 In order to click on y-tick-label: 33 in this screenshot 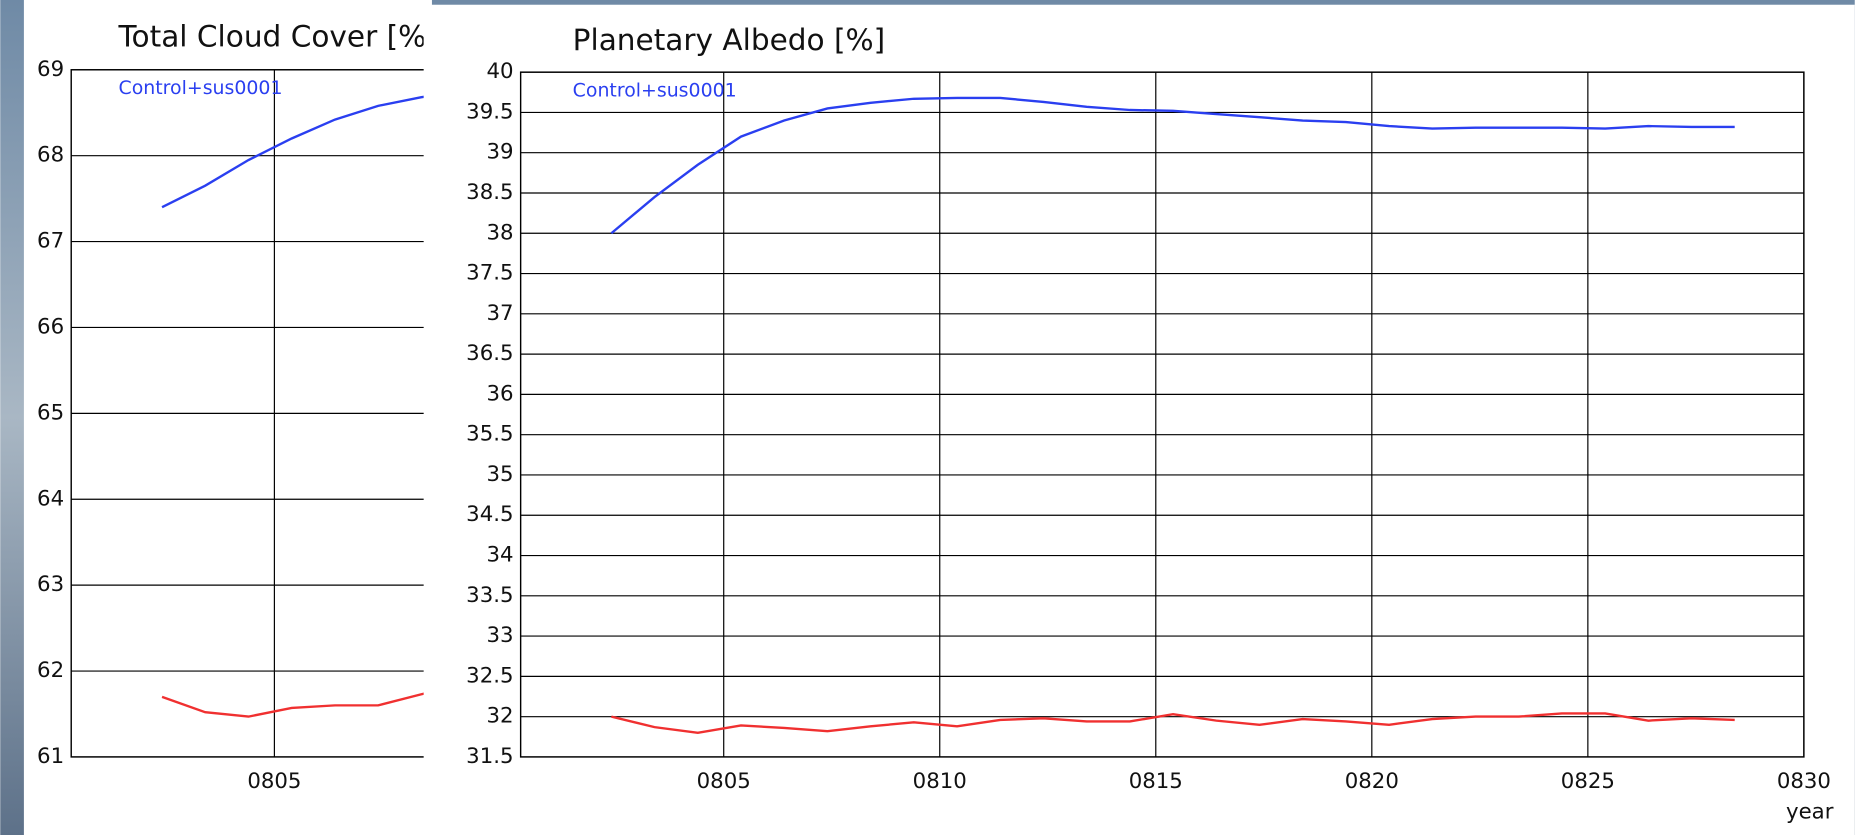, I will do `click(499, 635)`.